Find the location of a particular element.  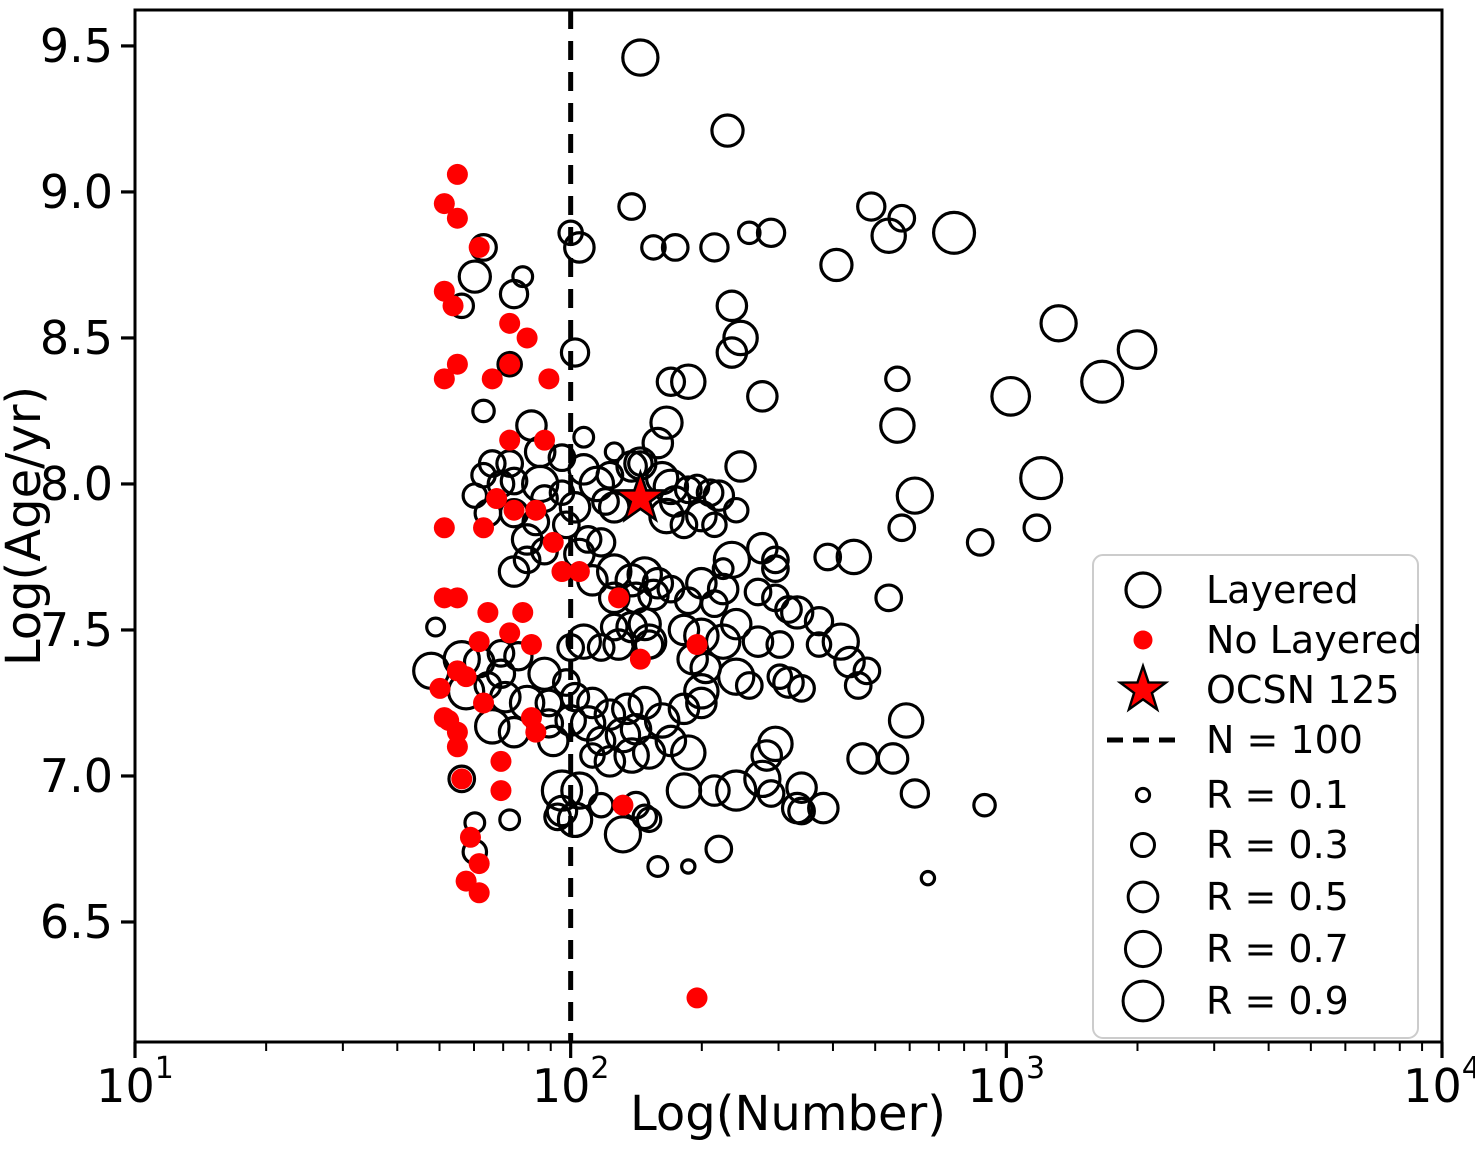

legend-label: R = 0.7 is located at coordinates (1277, 949).